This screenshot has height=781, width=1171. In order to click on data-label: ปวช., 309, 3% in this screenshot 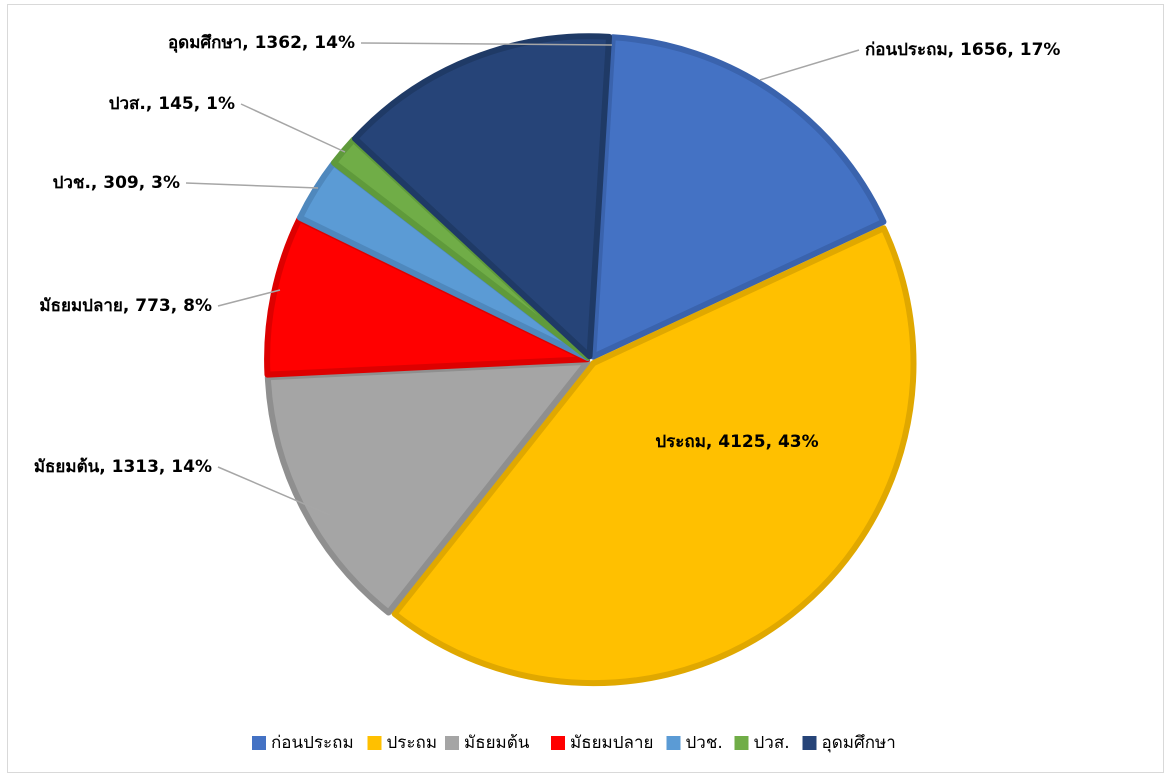, I will do `click(116, 183)`.